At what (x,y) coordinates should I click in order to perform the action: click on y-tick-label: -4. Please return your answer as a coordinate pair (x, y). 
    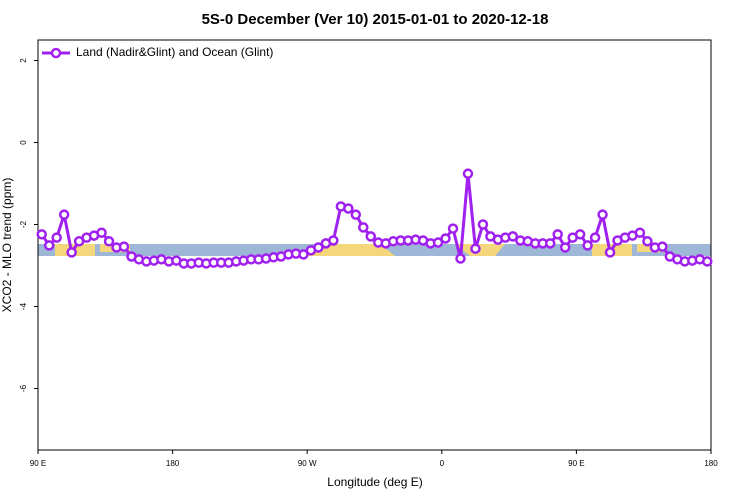
    Looking at the image, I should click on (23, 306).